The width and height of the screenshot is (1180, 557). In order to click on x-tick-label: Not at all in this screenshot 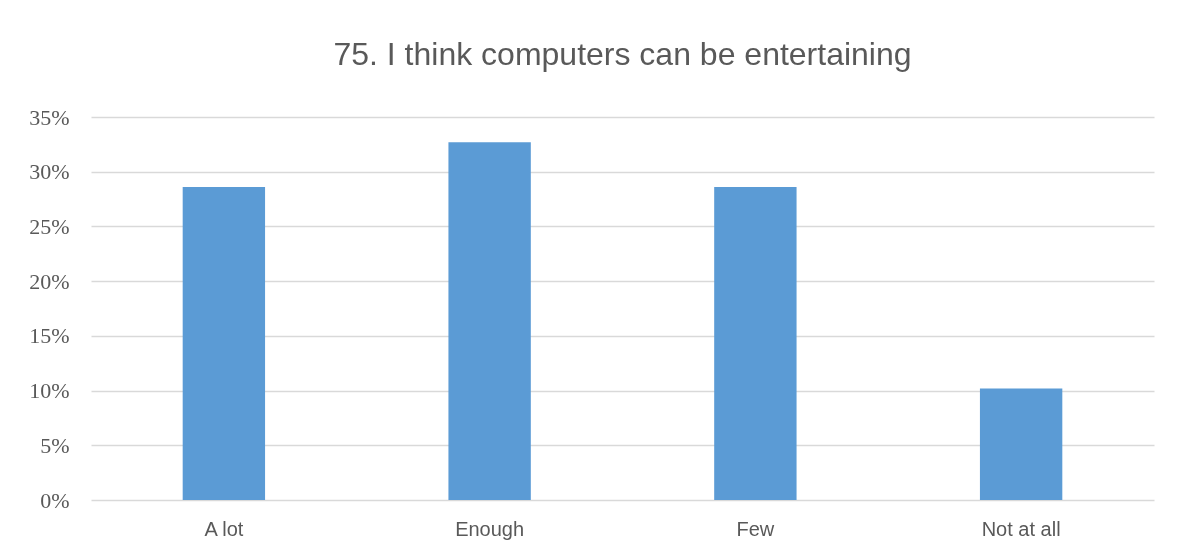, I will do `click(1021, 528)`.